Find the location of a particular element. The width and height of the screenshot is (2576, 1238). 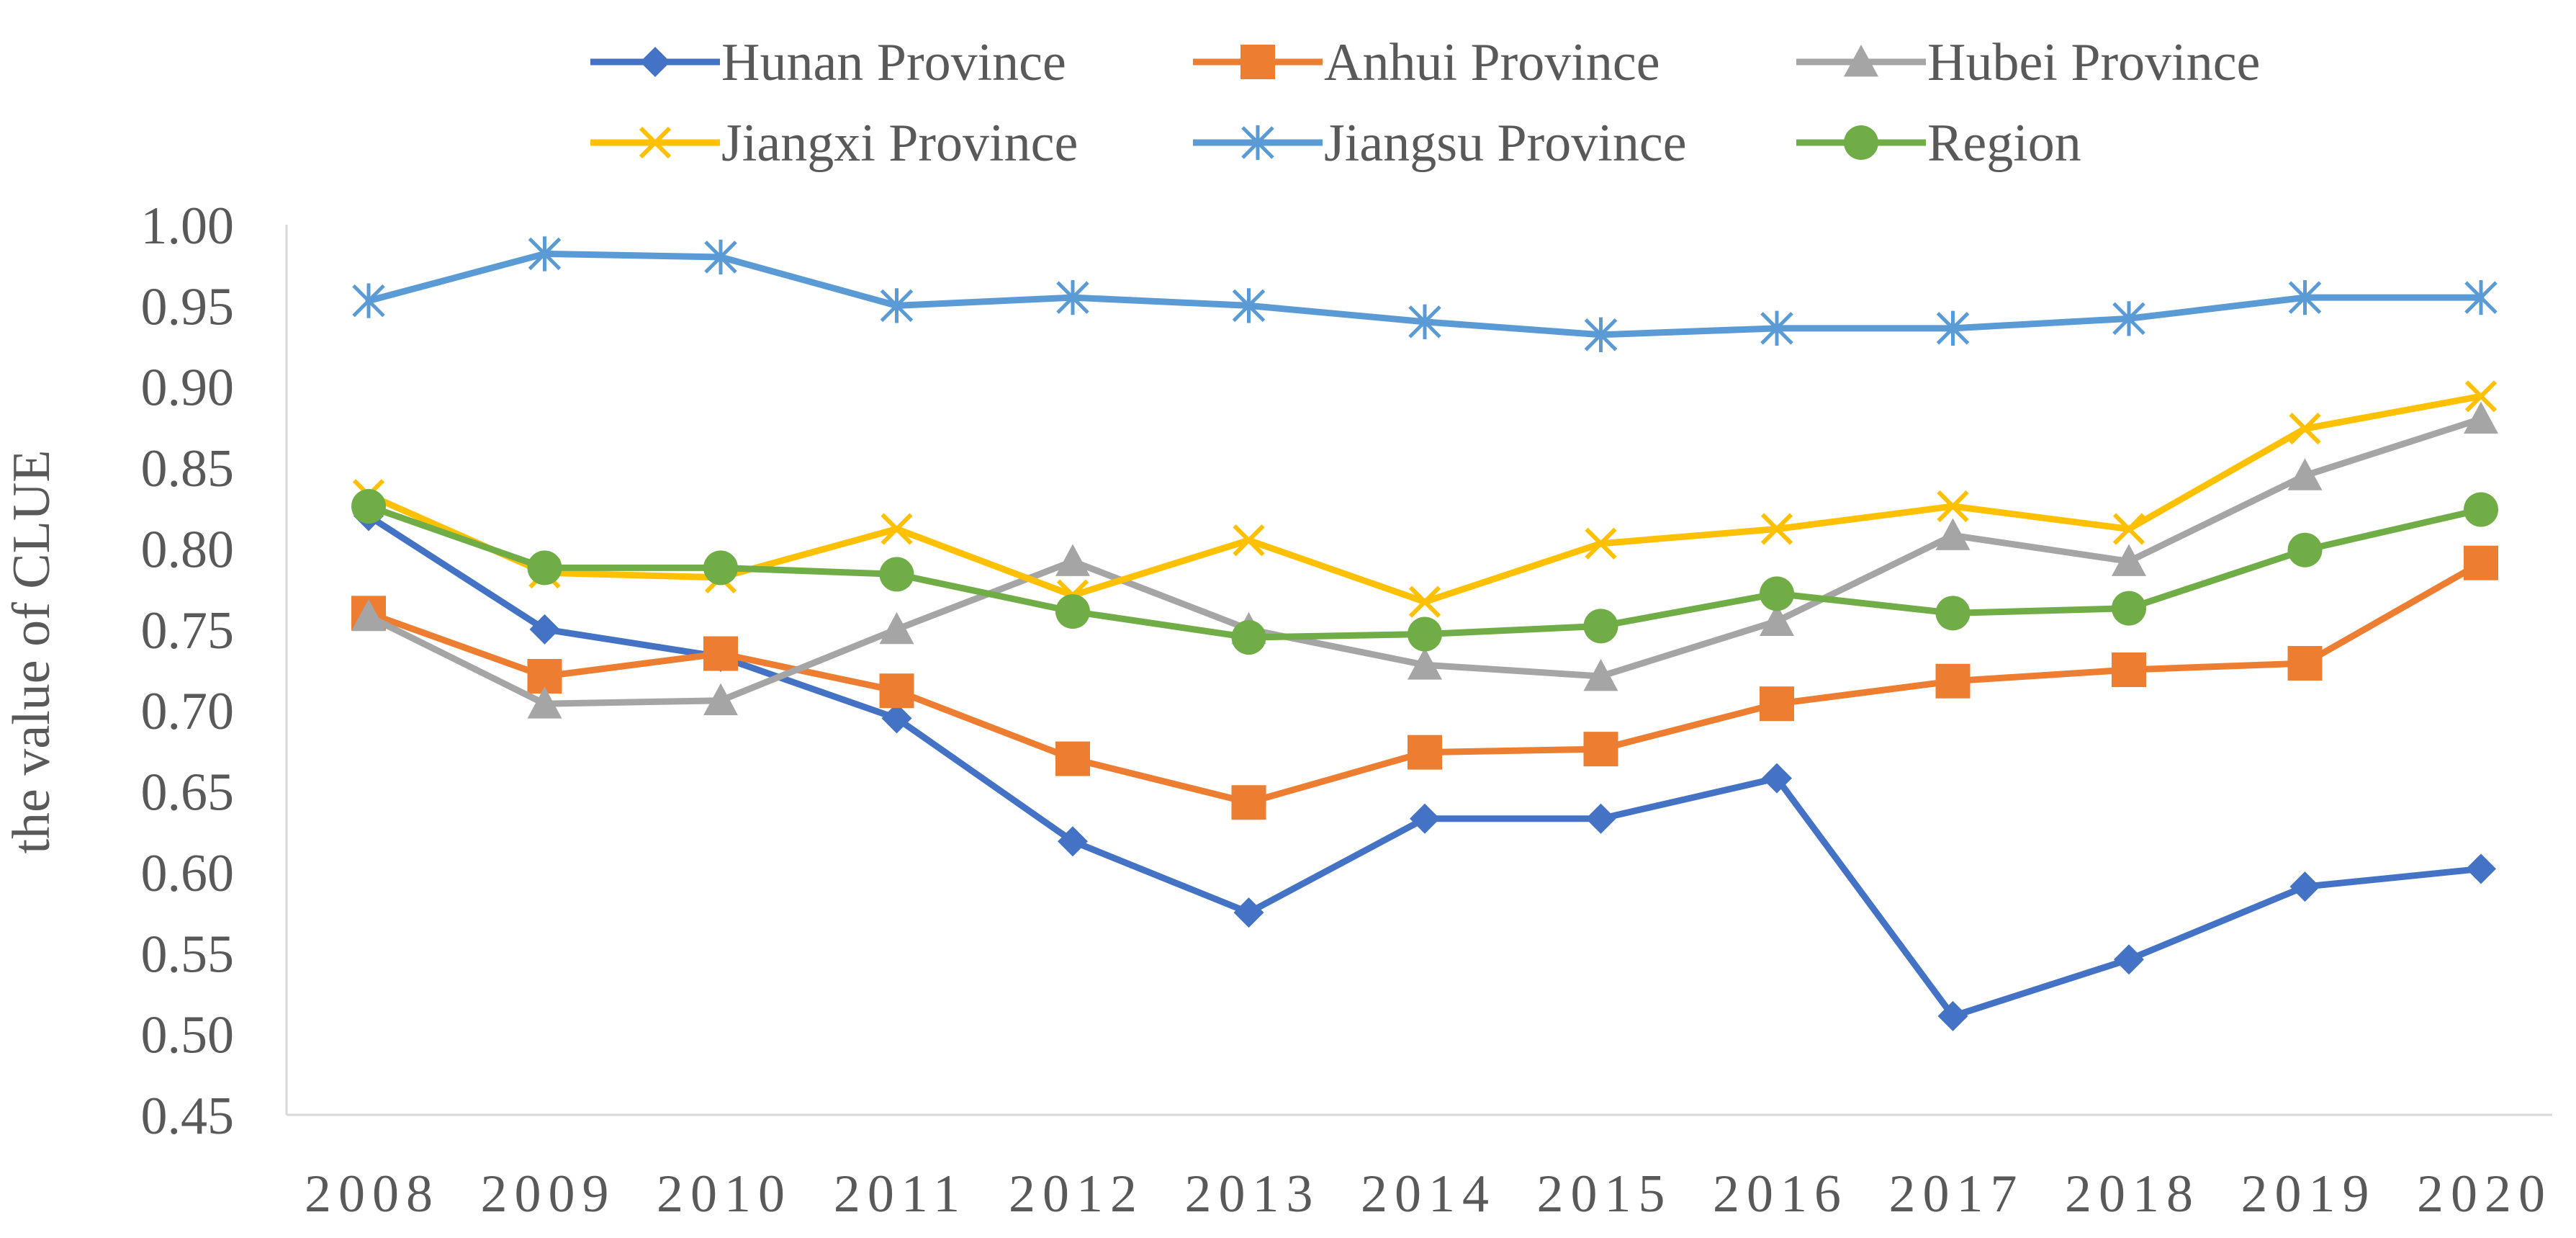

legend-item: Region is located at coordinates (1938, 143).